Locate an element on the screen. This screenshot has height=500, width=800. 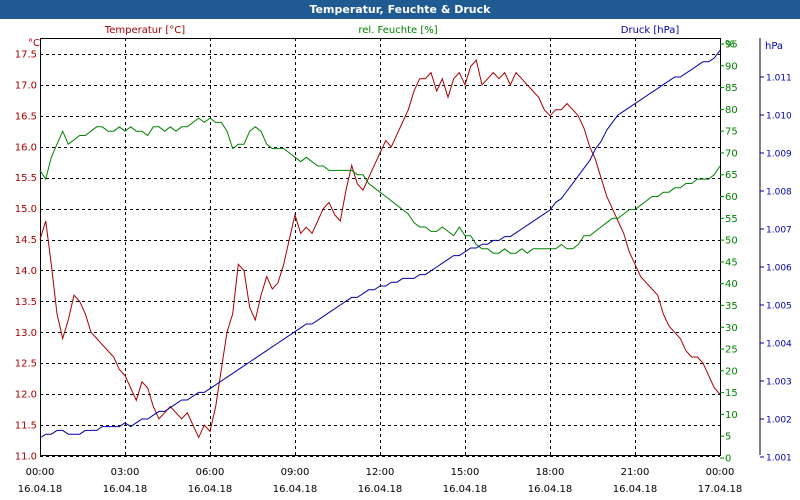
humidity-tick-label: 40 is located at coordinates (731, 284).